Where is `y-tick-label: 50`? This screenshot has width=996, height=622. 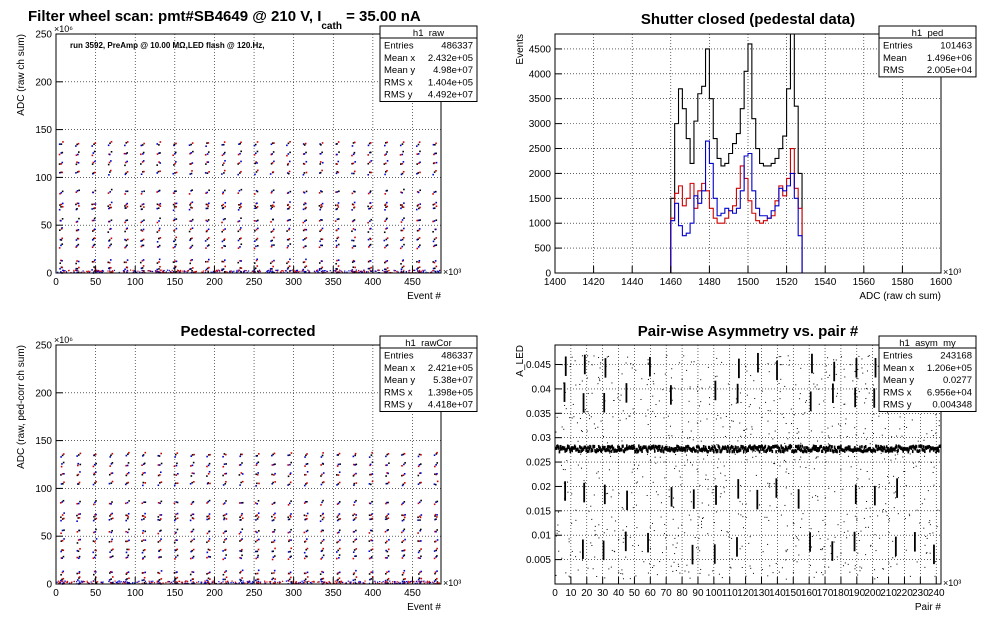 y-tick-label: 50 is located at coordinates (47, 537).